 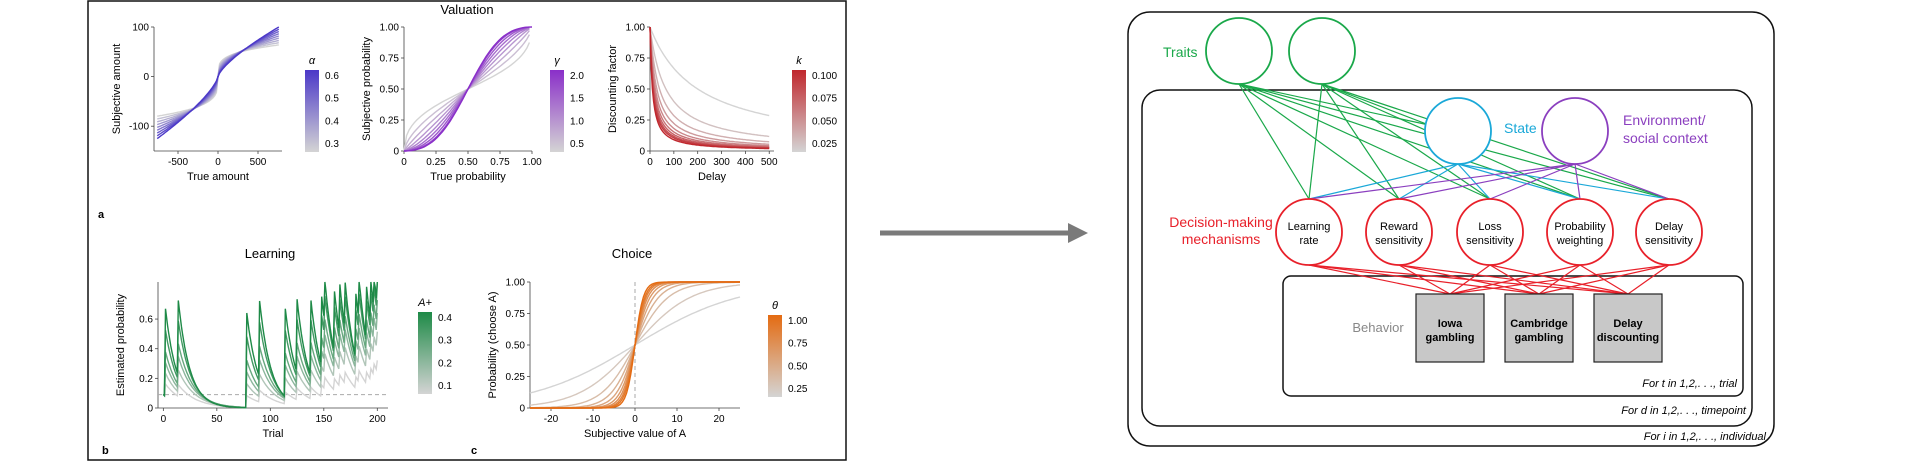 What do you see at coordinates (1399, 227) in the screenshot?
I see `mechanism-label-line1: Reward` at bounding box center [1399, 227].